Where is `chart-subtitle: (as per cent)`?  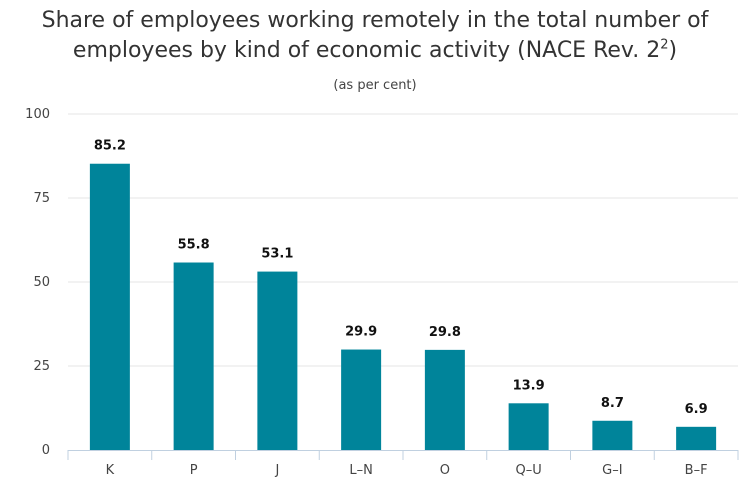 chart-subtitle: (as per cent) is located at coordinates (375, 85).